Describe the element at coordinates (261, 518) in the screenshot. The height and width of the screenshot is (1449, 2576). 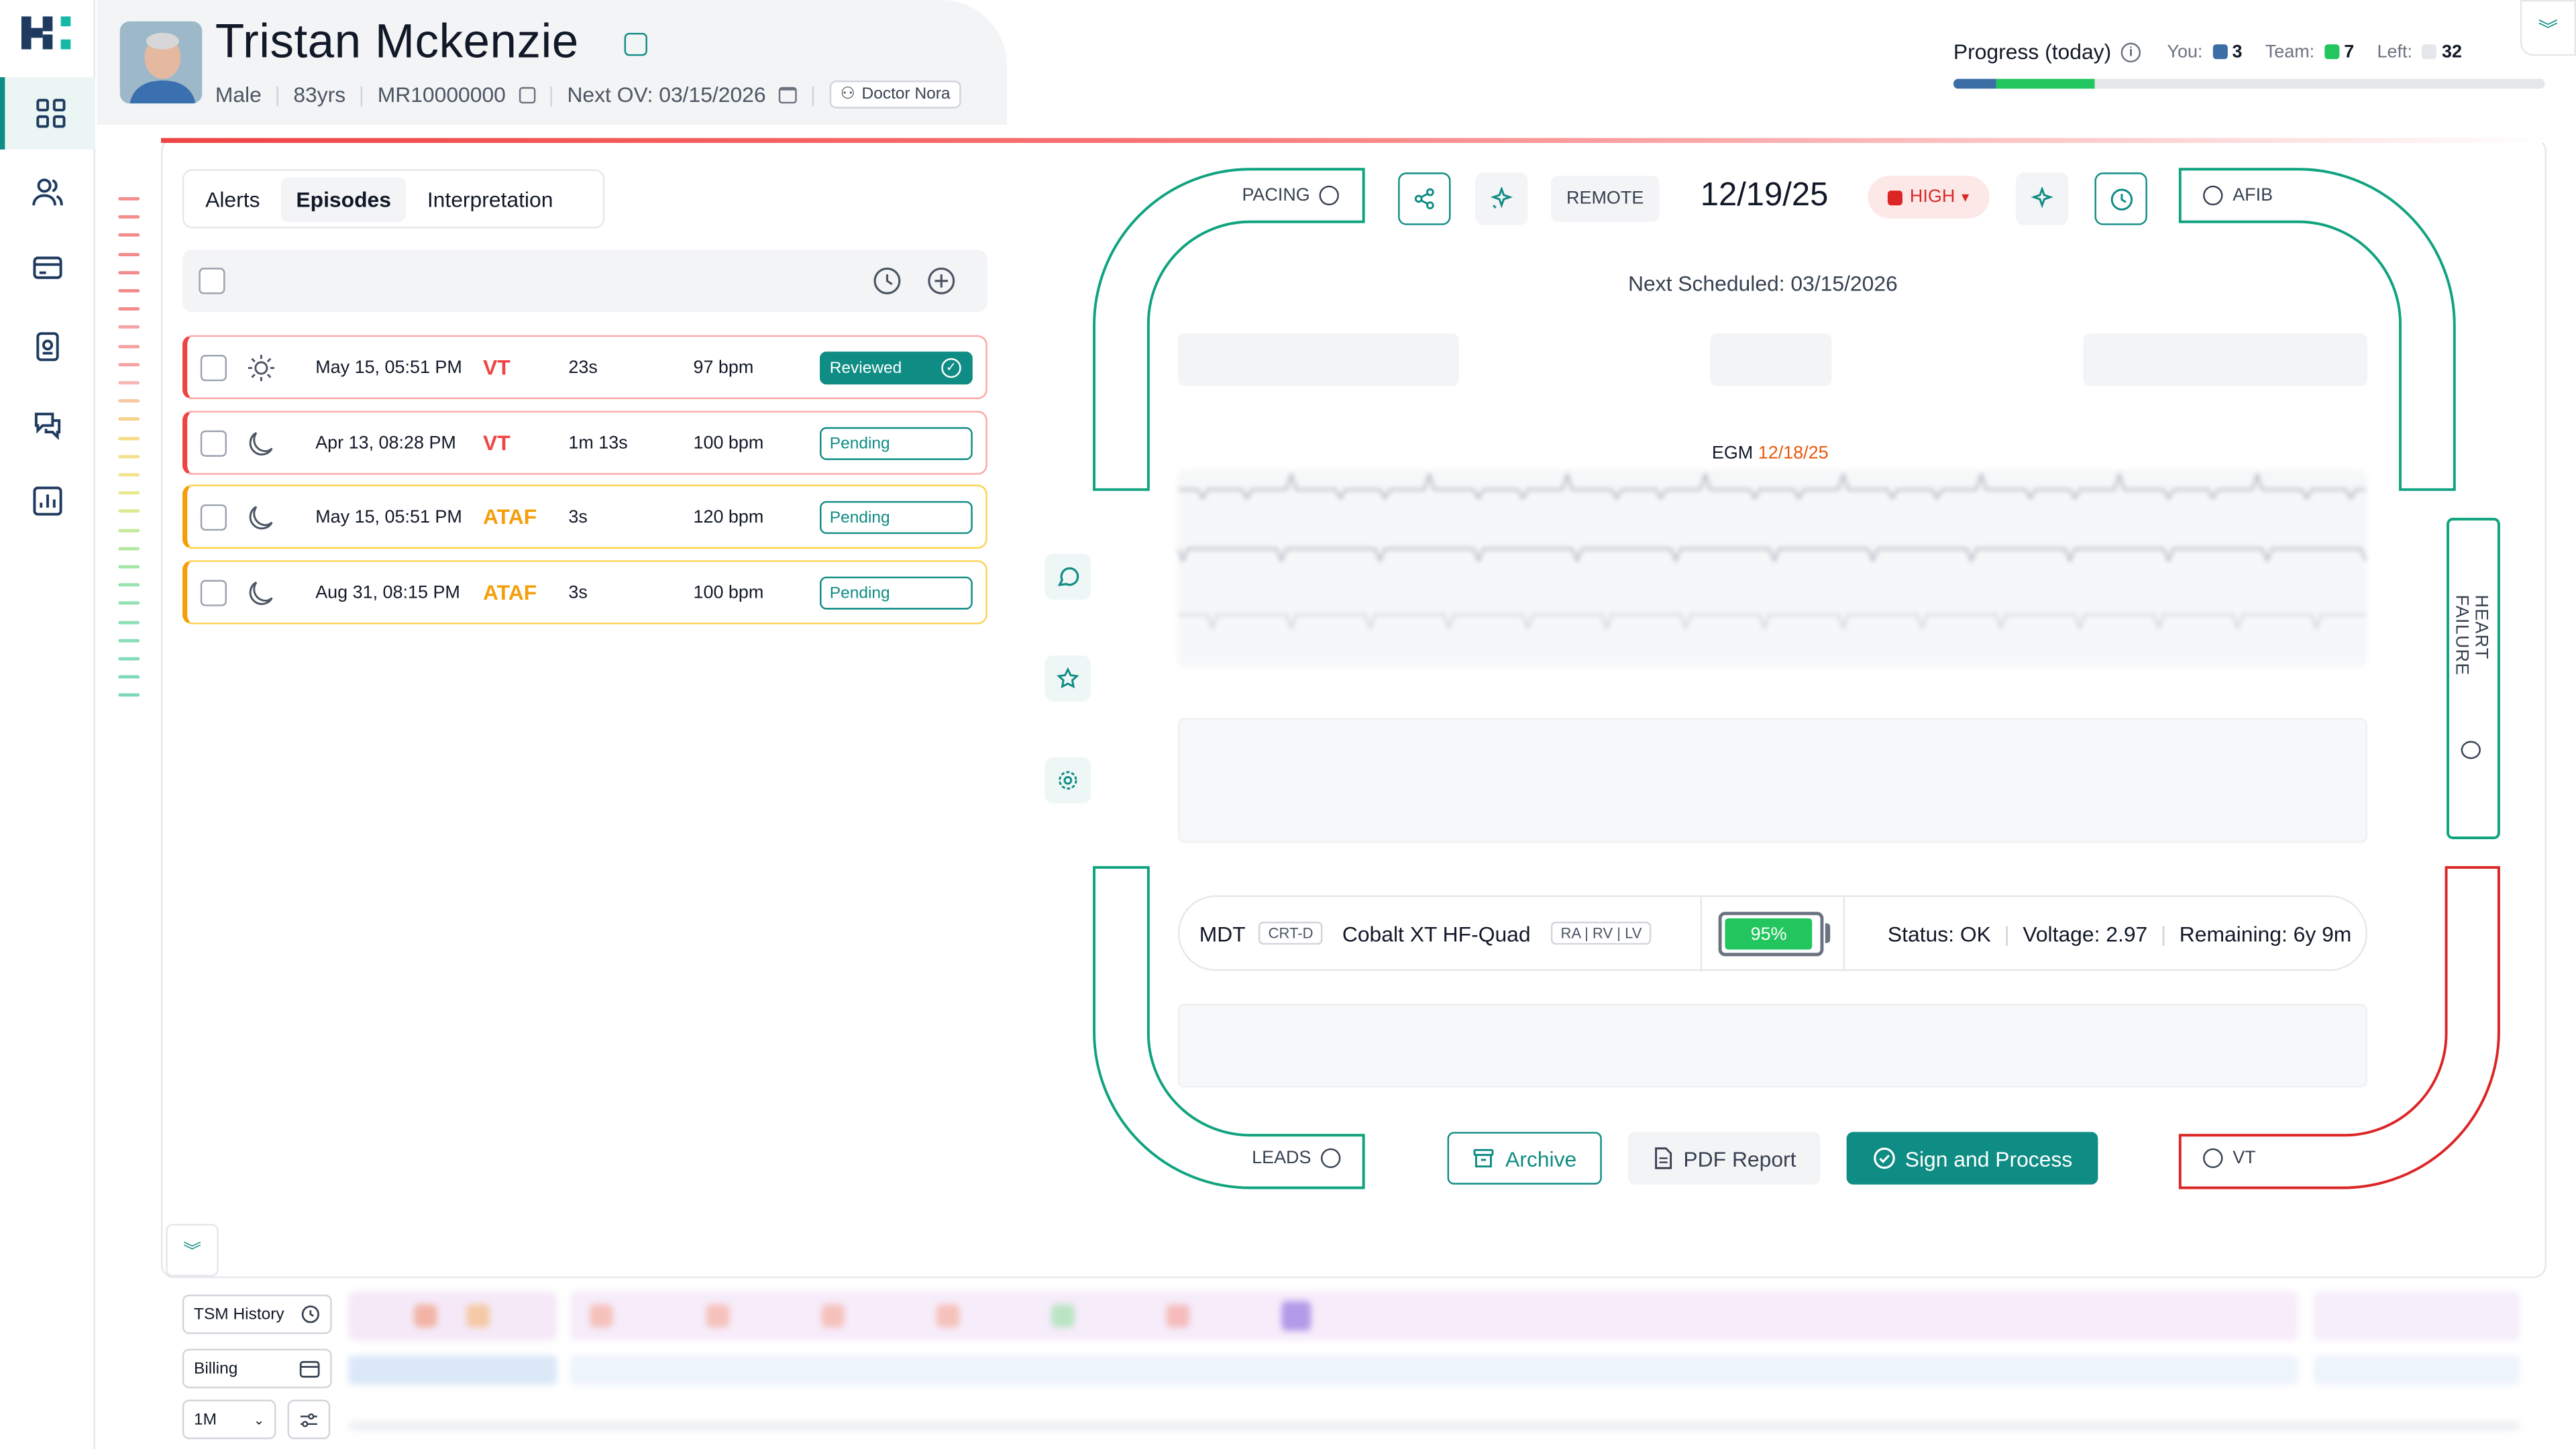
I see `moon-icon` at that location.